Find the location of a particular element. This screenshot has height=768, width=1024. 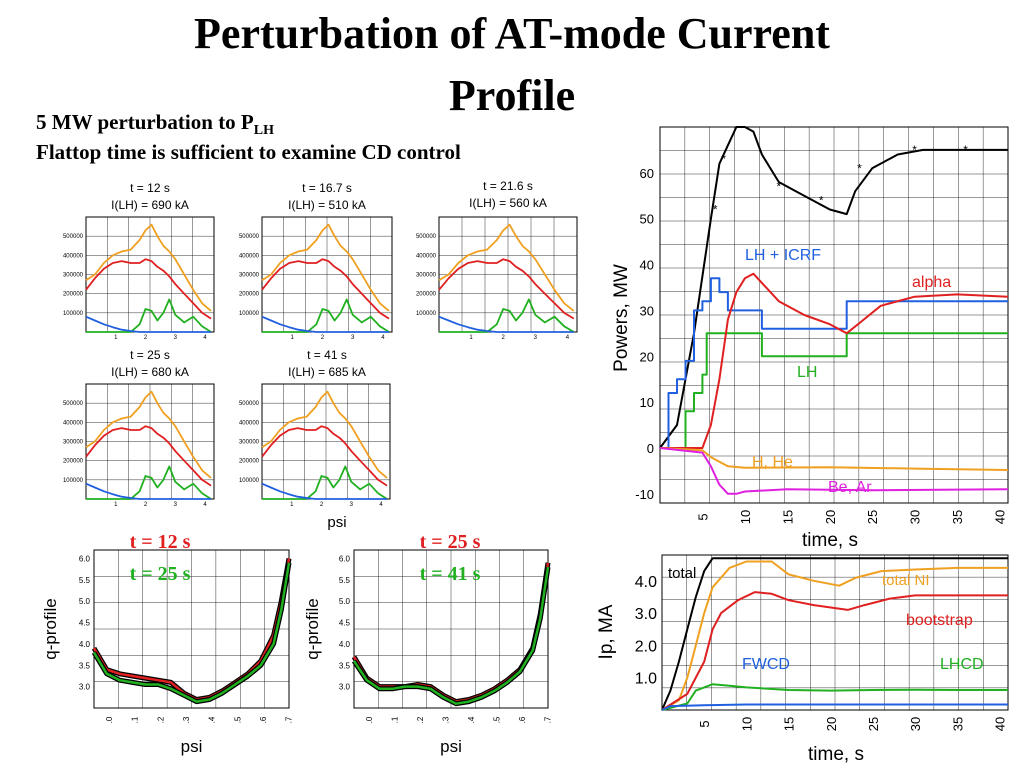

powers-ytick-label: 40 is located at coordinates (647, 265).